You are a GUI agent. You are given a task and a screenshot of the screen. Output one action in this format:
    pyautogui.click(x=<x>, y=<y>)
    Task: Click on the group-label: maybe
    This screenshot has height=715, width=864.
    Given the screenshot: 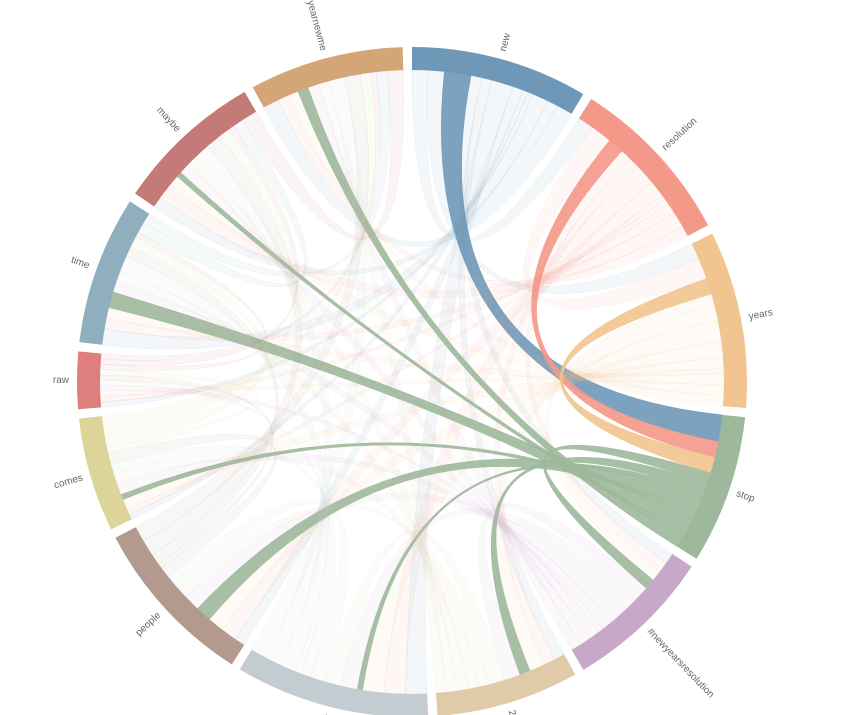 What is the action you would take?
    pyautogui.click(x=168, y=120)
    